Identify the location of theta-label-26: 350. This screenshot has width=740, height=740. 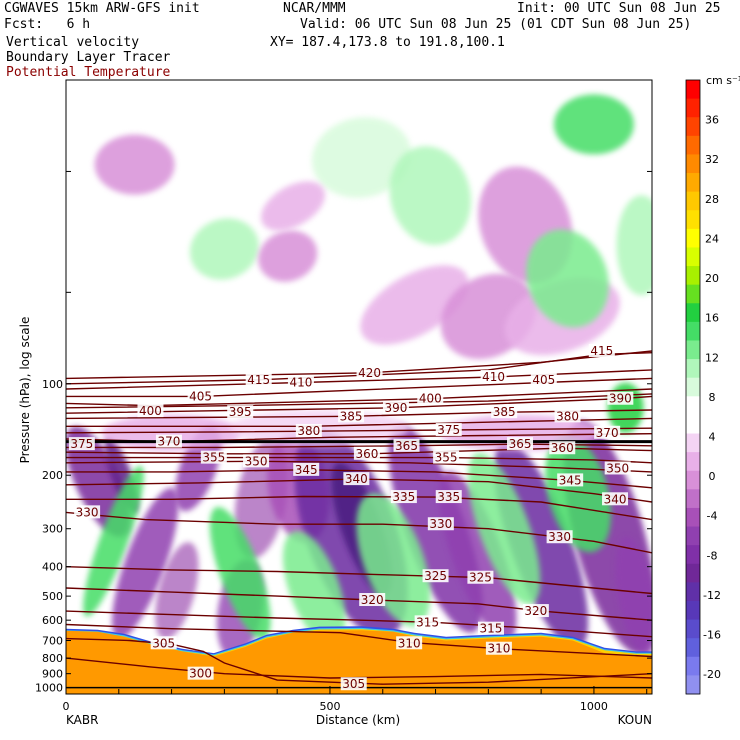
(256, 461).